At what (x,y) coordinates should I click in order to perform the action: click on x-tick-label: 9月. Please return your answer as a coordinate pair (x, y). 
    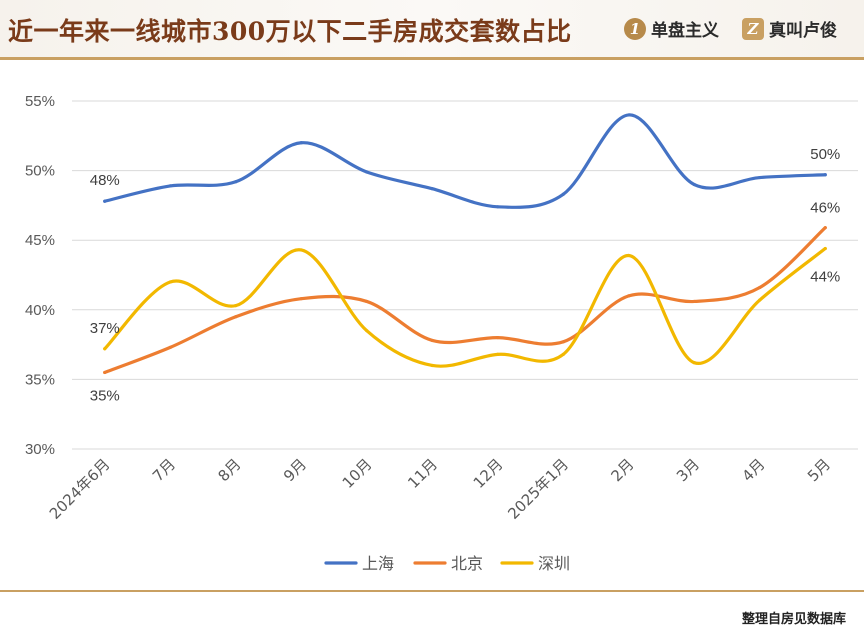
    Looking at the image, I should click on (295, 470).